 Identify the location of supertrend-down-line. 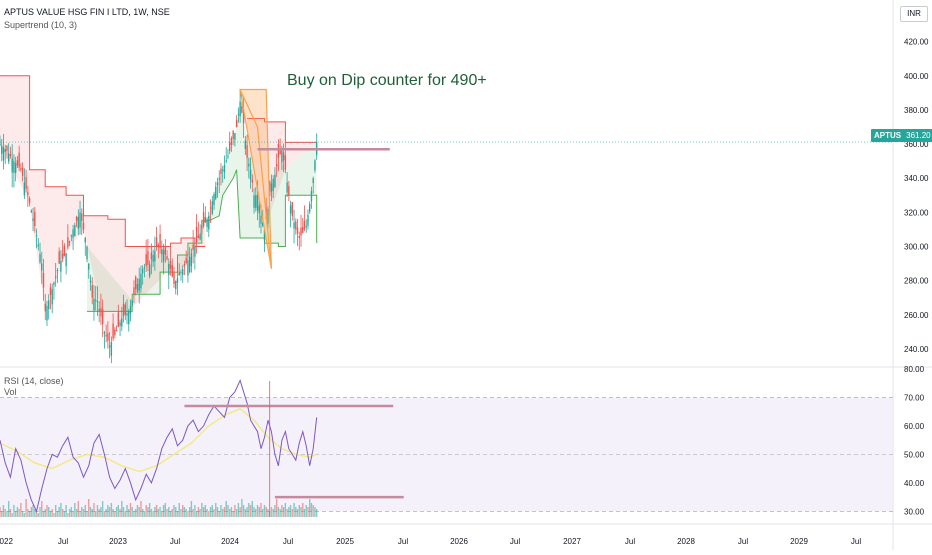
(103, 161).